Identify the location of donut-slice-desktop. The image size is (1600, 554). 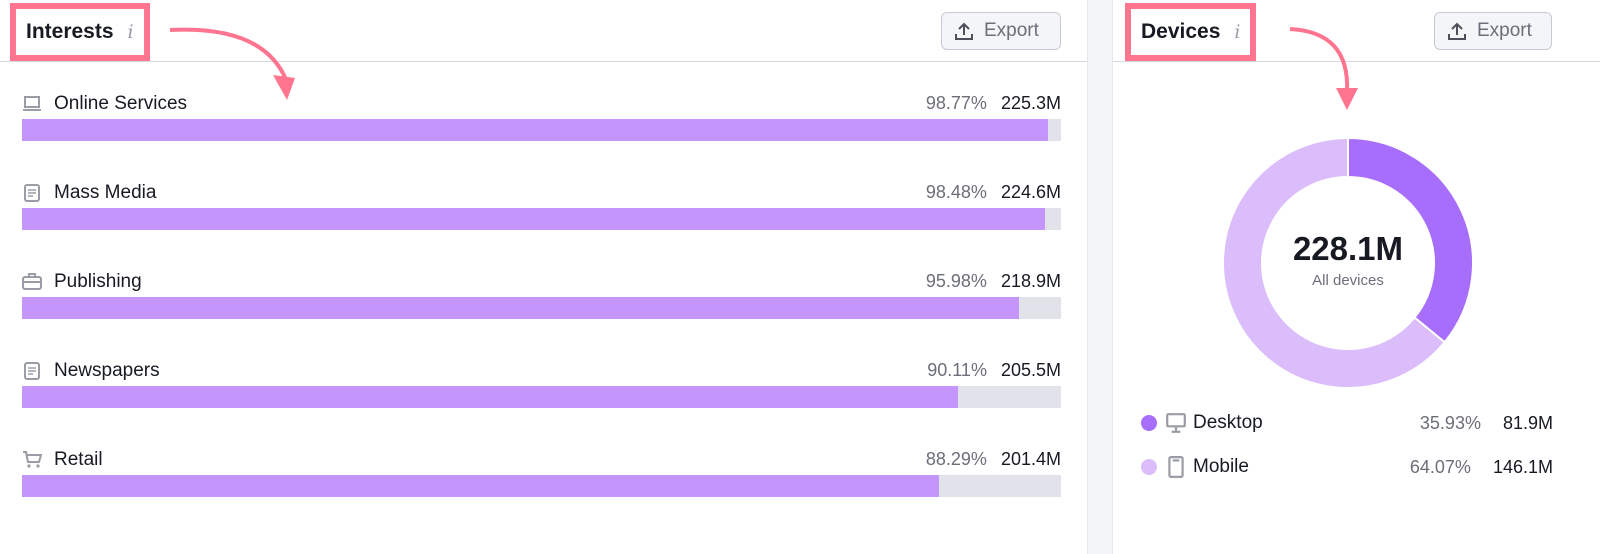
(1410, 240).